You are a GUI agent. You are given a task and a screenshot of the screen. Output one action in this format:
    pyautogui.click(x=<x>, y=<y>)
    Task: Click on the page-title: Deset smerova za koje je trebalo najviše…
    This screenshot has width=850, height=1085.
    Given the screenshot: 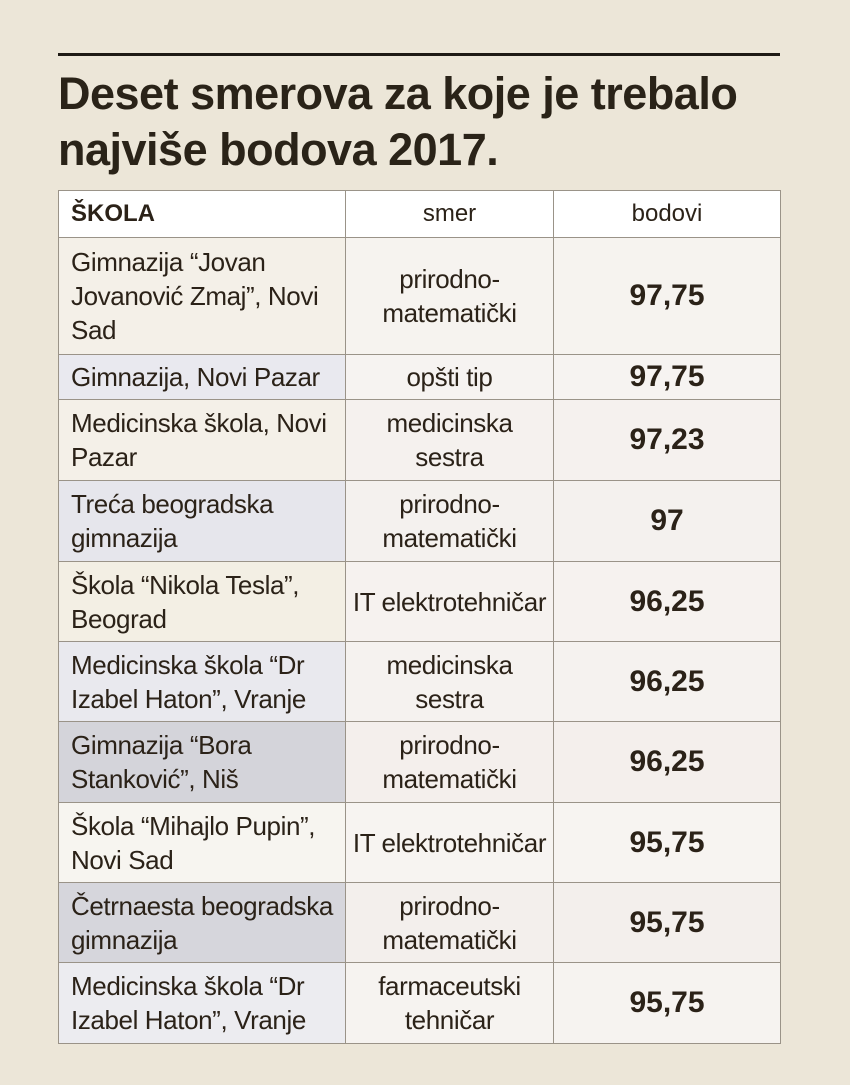 What is the action you would take?
    pyautogui.click(x=398, y=121)
    